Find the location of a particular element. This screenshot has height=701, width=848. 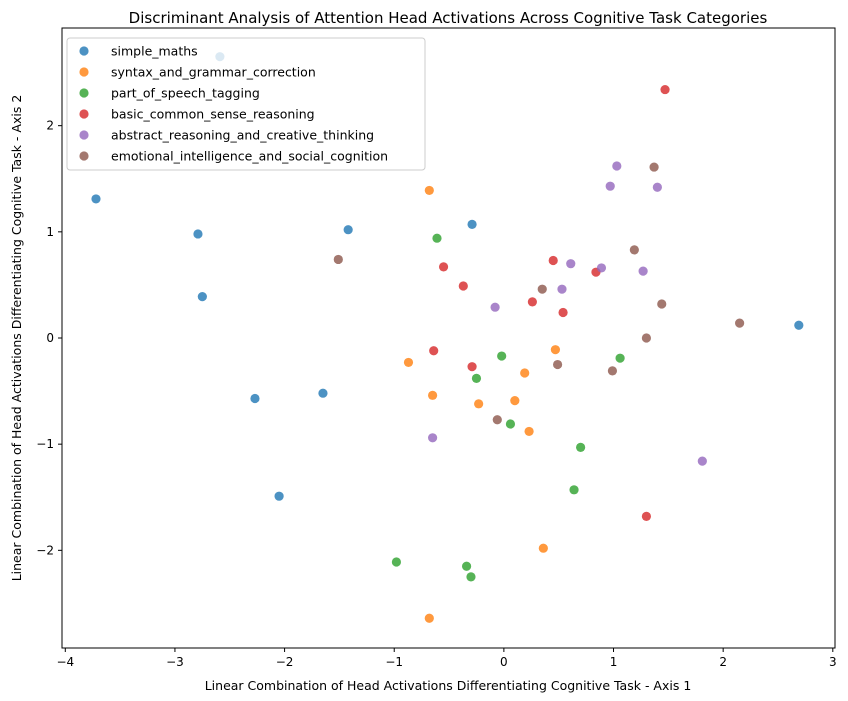

y-tick-label: −1 is located at coordinates (45, 444).